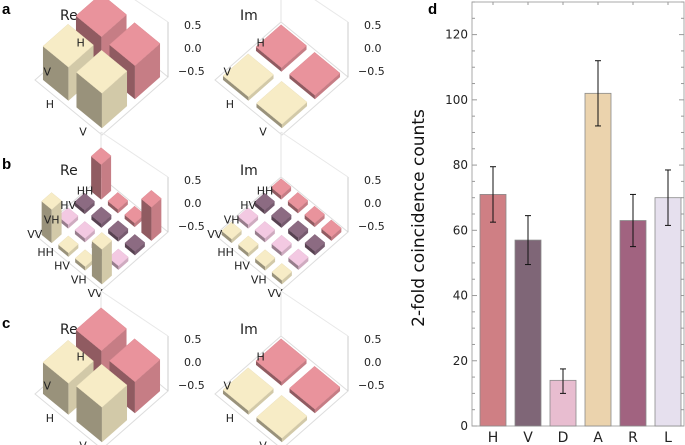 The height and width of the screenshot is (445, 685). What do you see at coordinates (45, 252) in the screenshot?
I see `column-label: HH` at bounding box center [45, 252].